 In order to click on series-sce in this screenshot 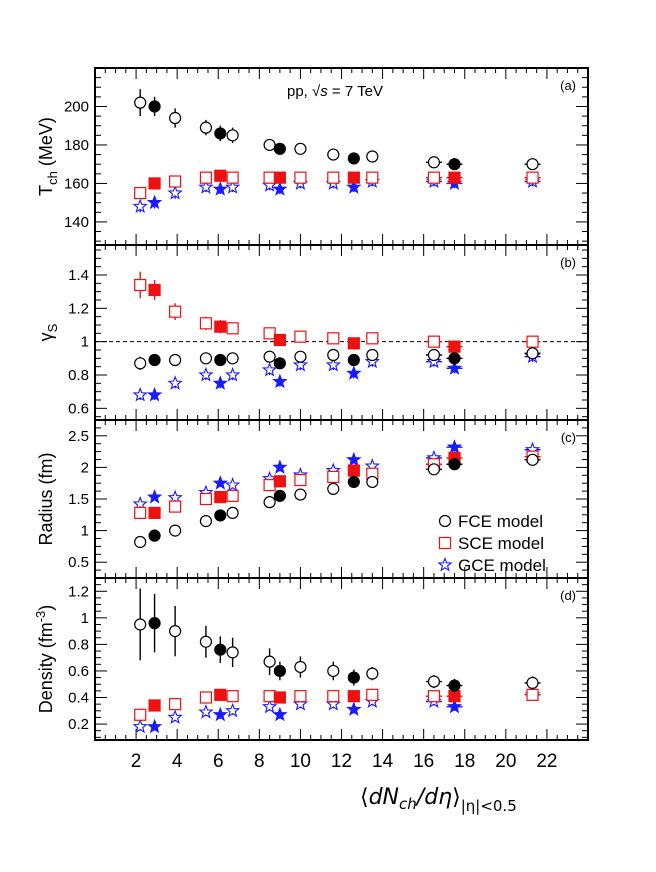, I will do `click(337, 312)`.